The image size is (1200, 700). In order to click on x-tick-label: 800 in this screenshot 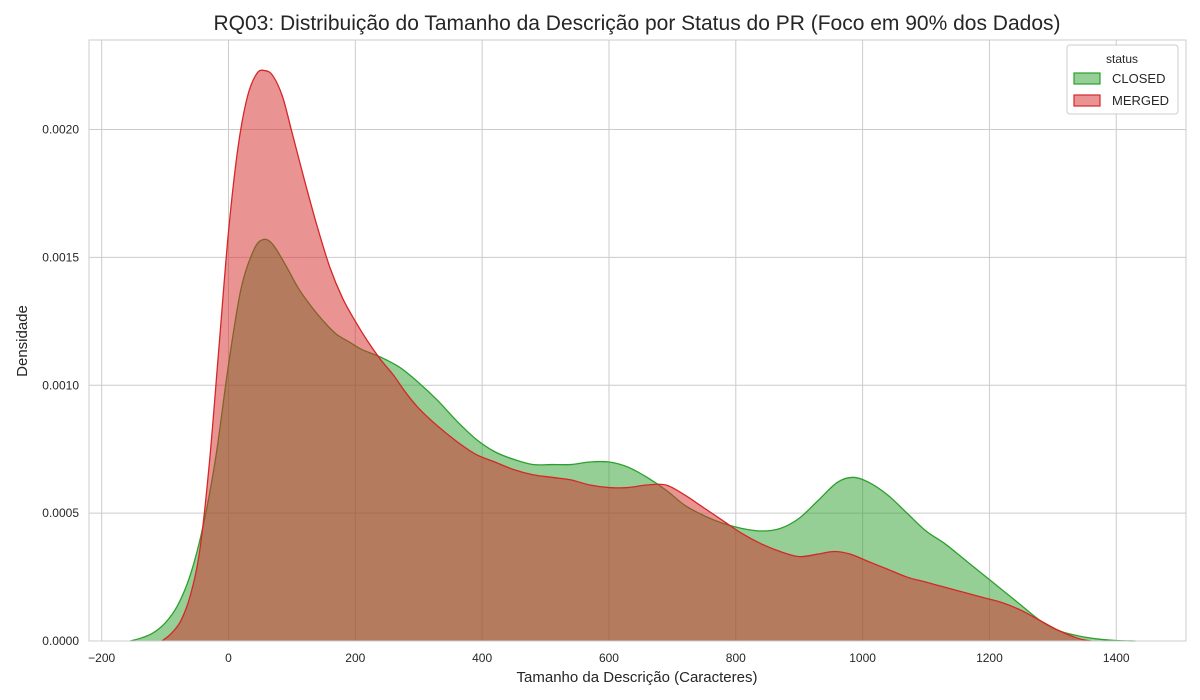, I will do `click(736, 658)`.